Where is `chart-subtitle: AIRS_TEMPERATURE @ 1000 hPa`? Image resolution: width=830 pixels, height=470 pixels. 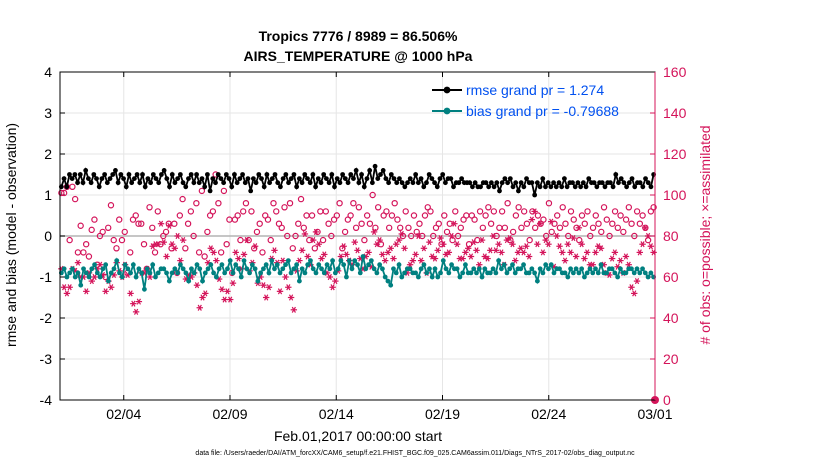 chart-subtitle: AIRS_TEMPERATURE @ 1000 hPa is located at coordinates (358, 56).